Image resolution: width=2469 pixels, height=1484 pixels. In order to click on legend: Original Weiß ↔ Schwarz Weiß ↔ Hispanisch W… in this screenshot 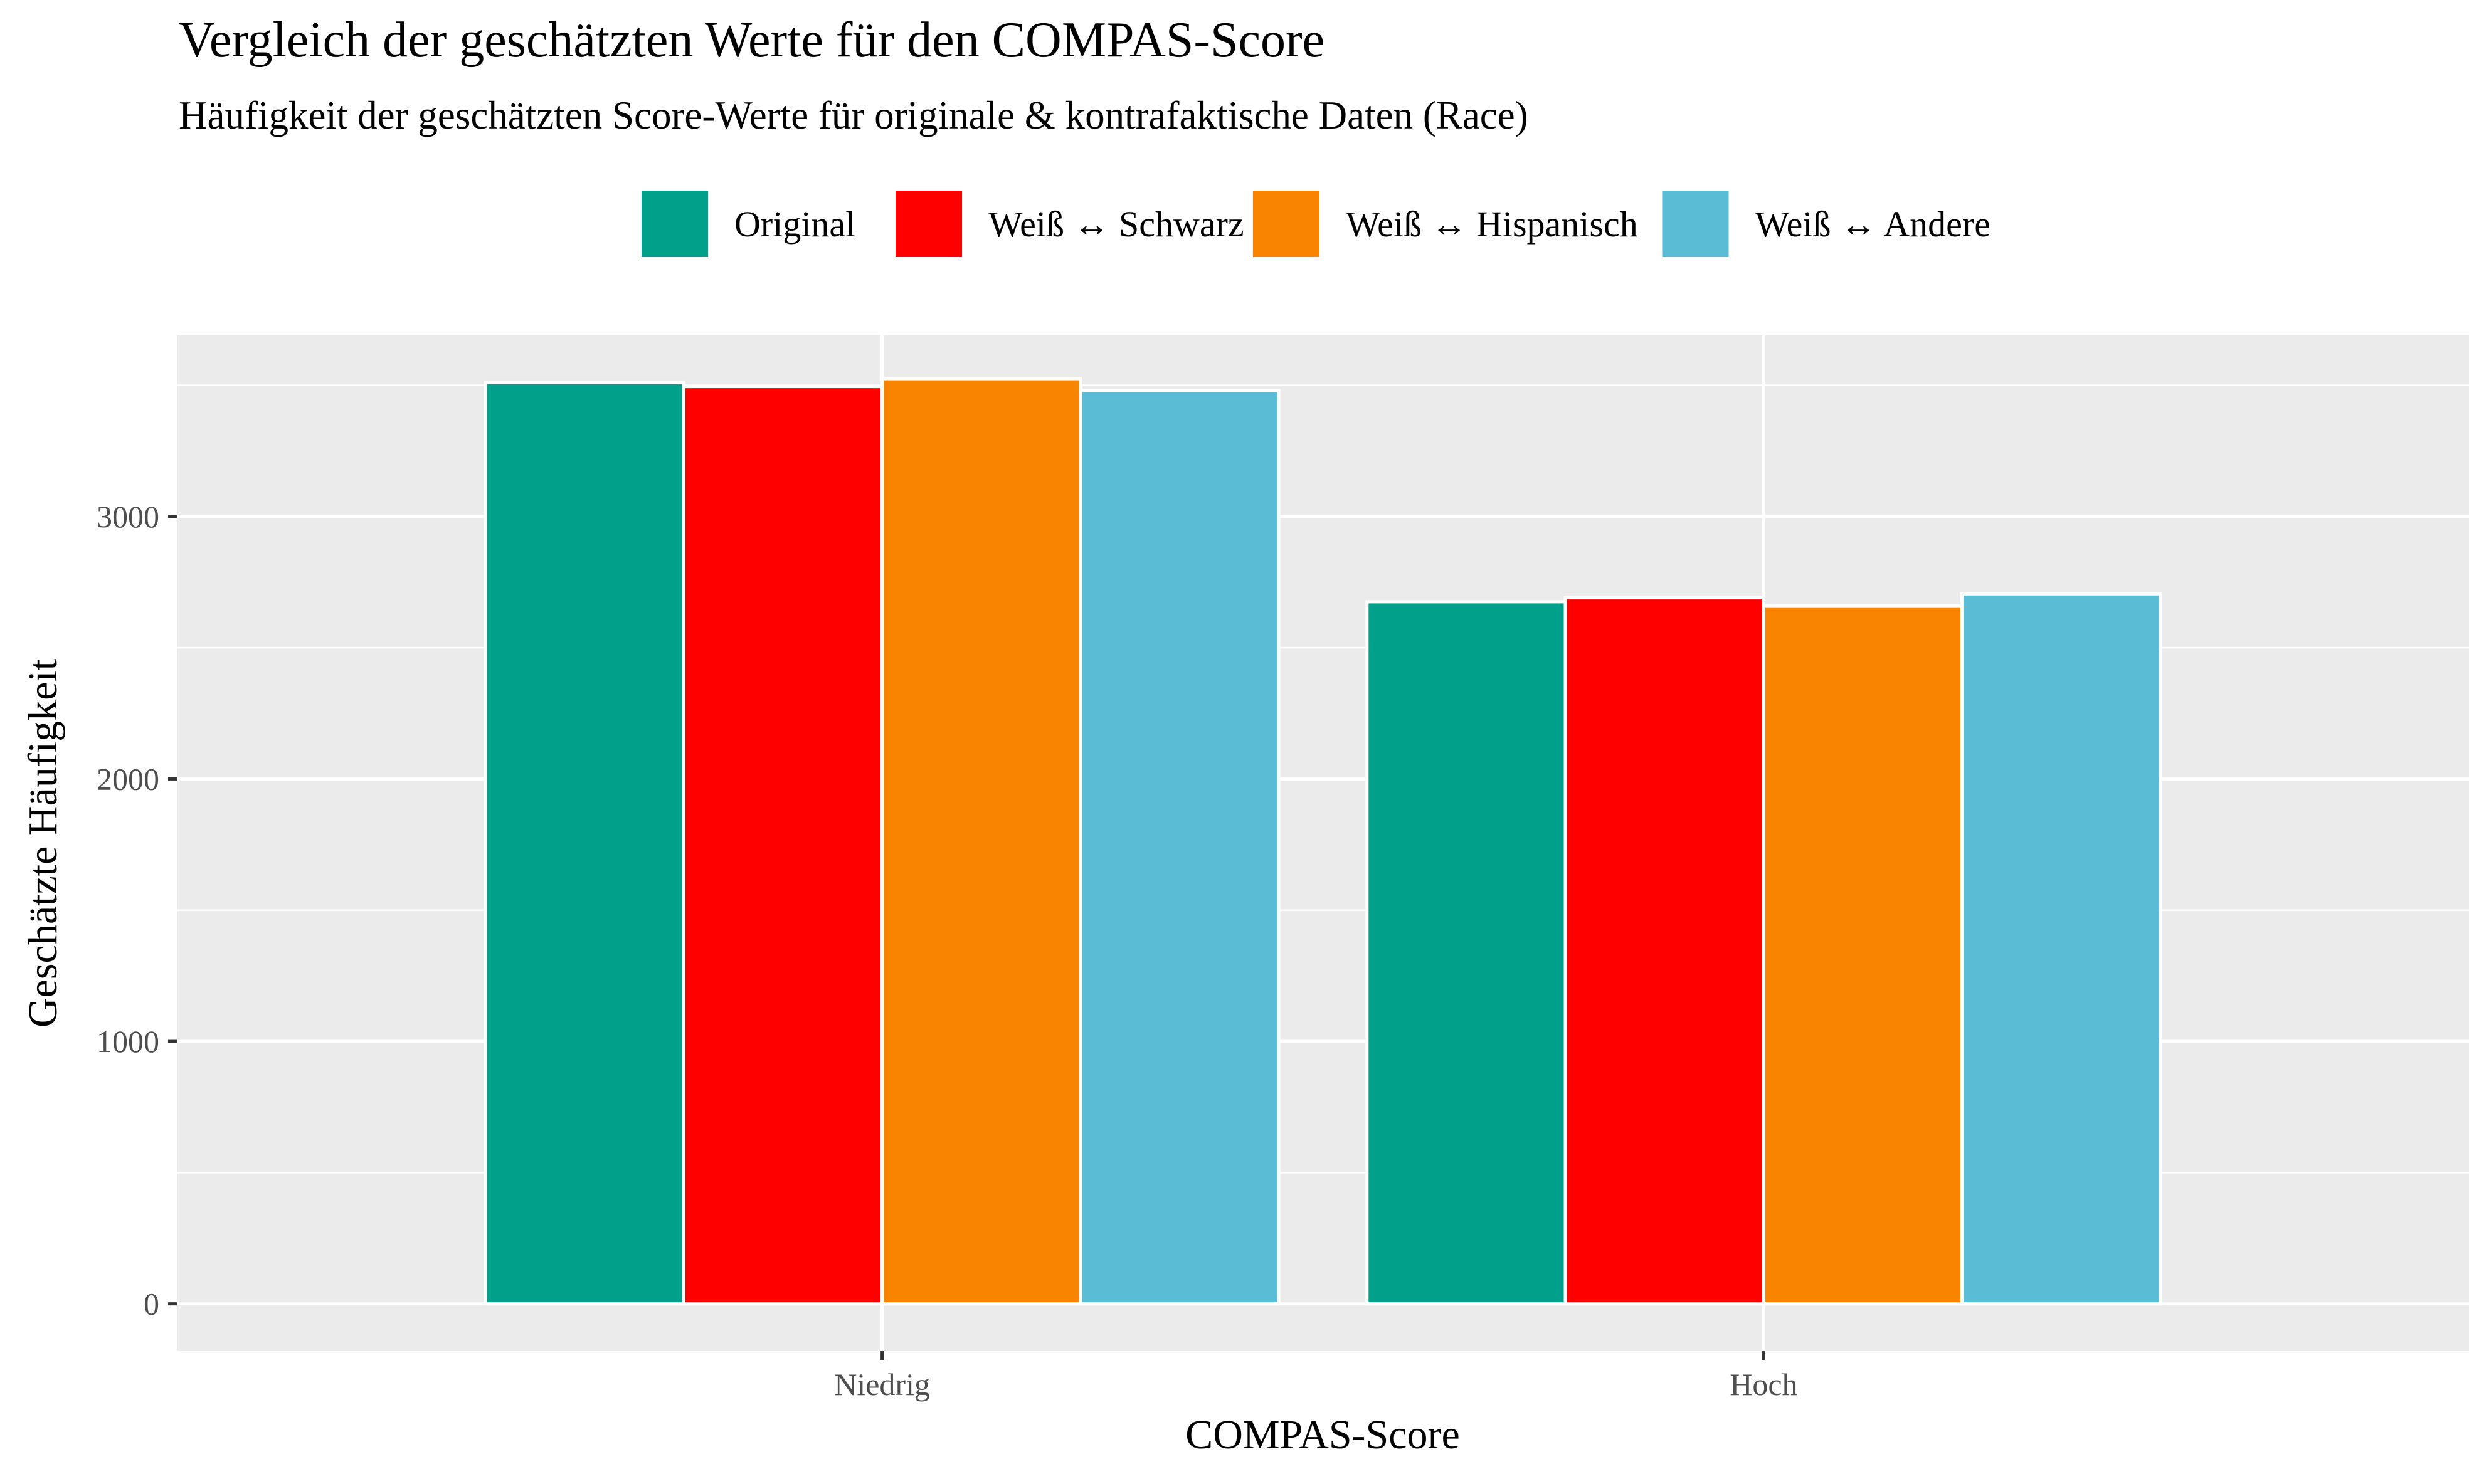, I will do `click(1315, 224)`.